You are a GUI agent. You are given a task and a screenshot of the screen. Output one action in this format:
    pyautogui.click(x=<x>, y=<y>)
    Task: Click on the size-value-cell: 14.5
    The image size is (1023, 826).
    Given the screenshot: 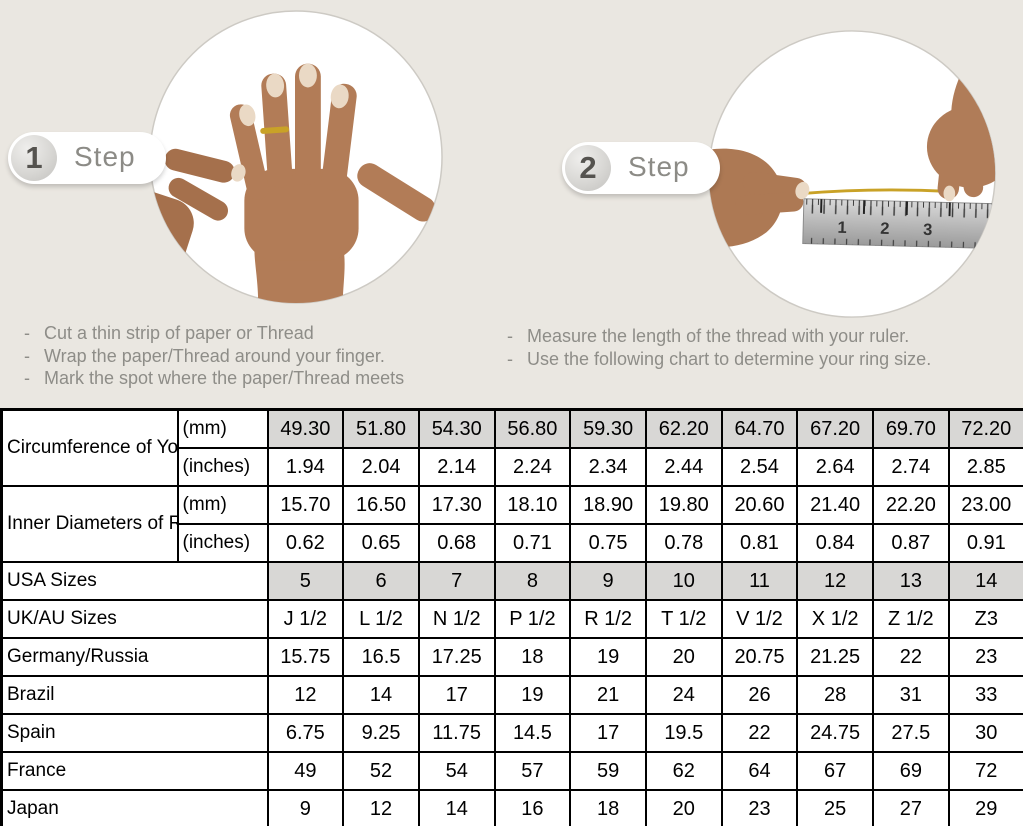 What is the action you would take?
    pyautogui.click(x=532, y=733)
    